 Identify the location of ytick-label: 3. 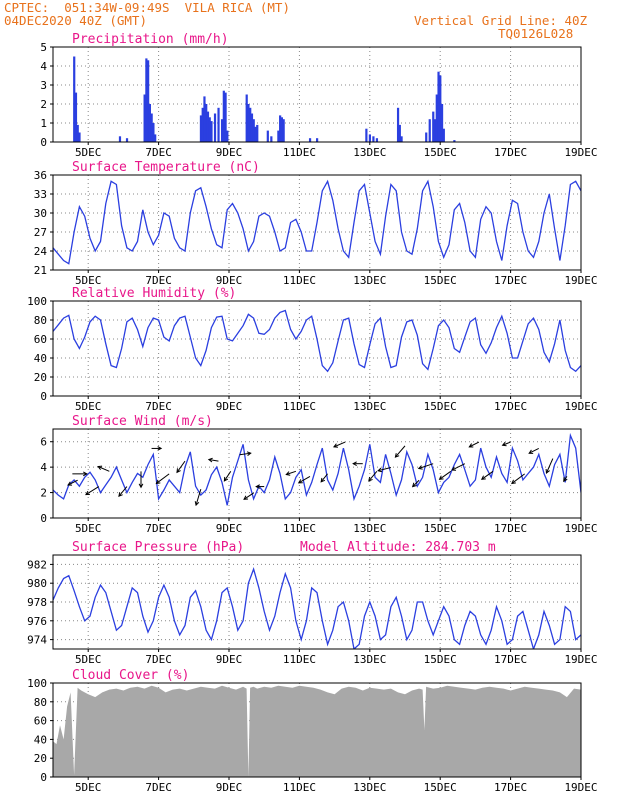
(43, 85).